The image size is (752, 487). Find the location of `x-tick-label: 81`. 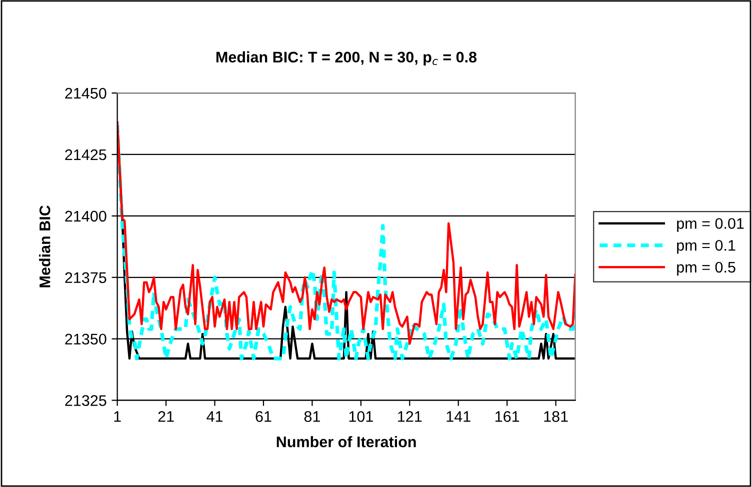

x-tick-label: 81 is located at coordinates (312, 416).